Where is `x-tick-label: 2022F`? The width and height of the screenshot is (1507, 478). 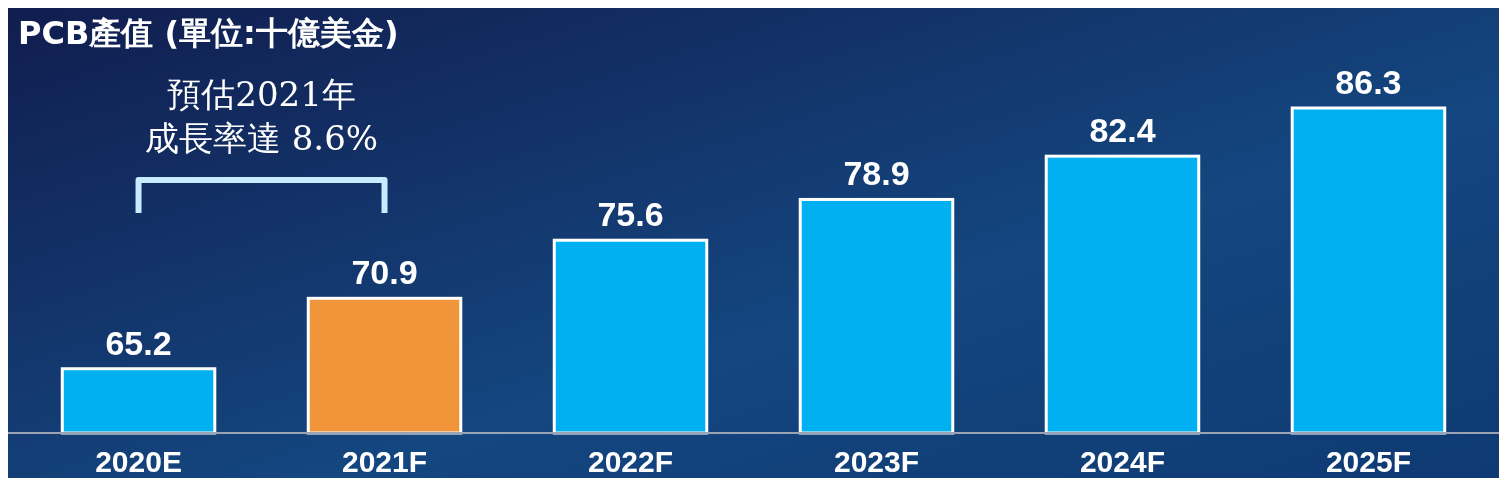 x-tick-label: 2022F is located at coordinates (630, 461).